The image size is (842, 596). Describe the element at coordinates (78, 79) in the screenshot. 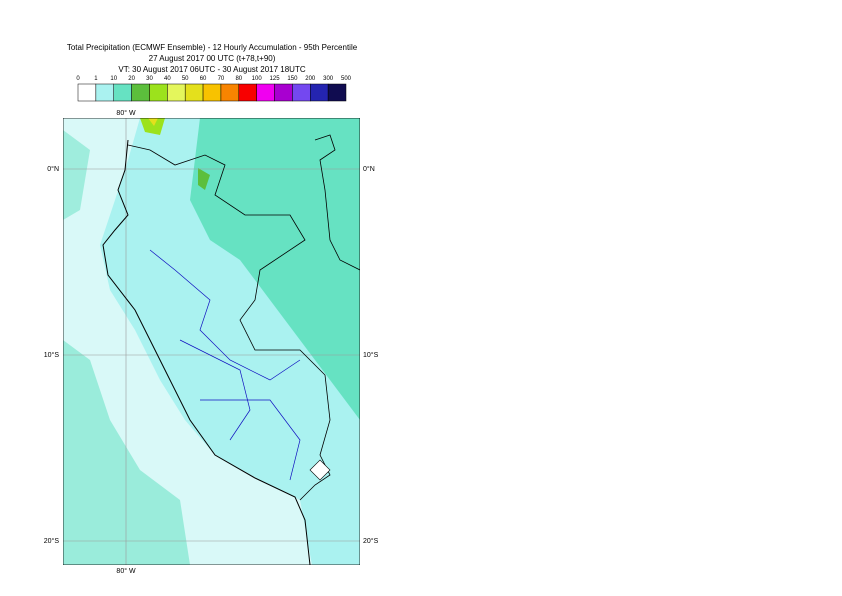

I see `legend-label: 0` at that location.